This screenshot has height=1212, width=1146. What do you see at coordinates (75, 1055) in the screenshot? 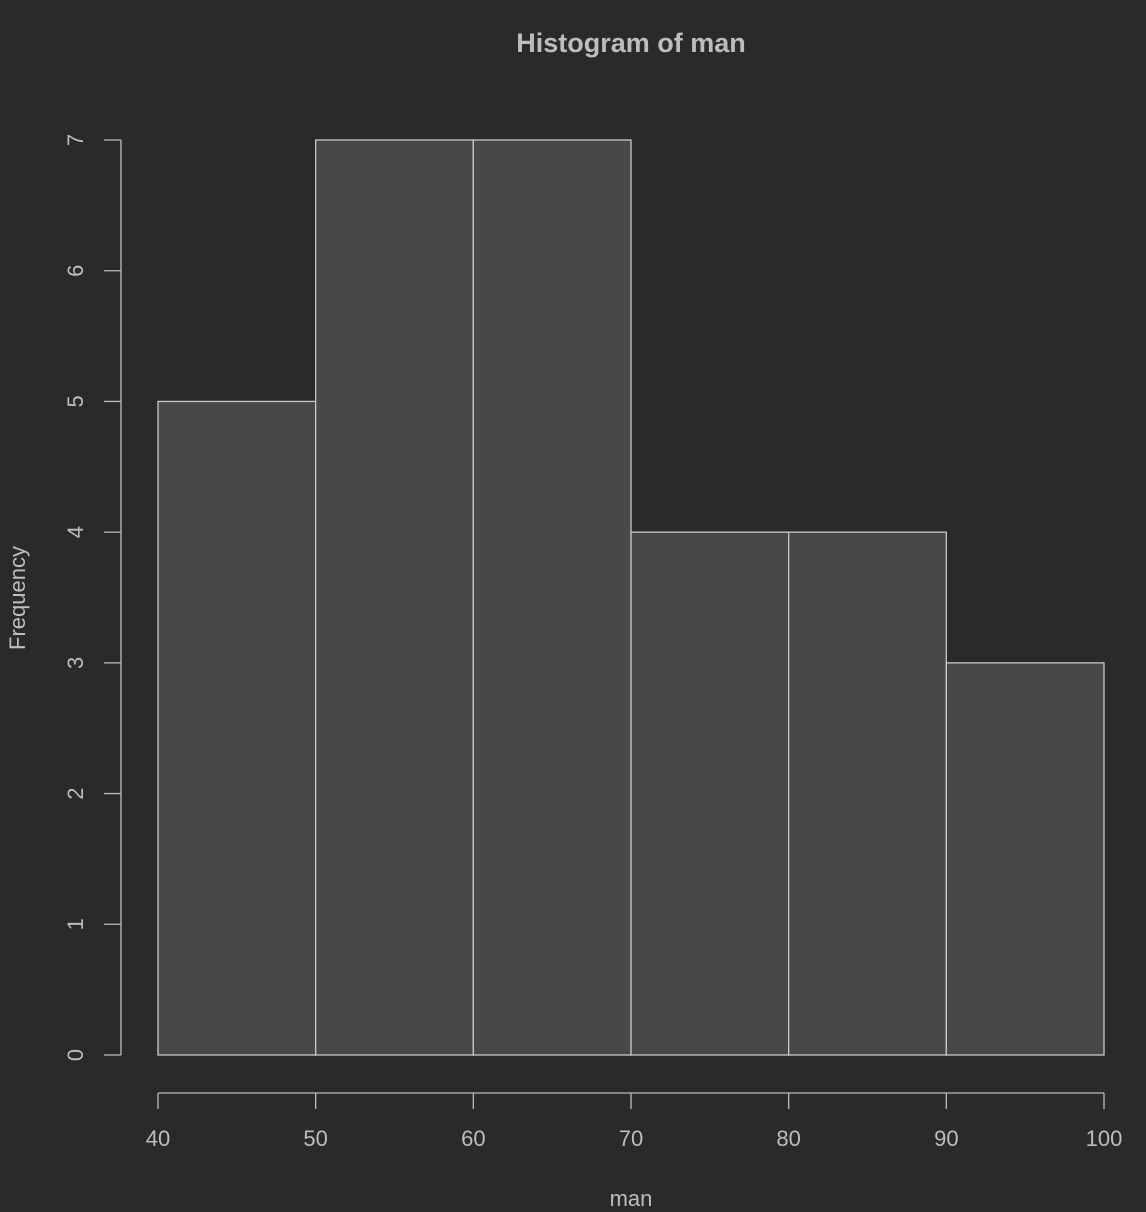
I see `y-tick-label: 0` at bounding box center [75, 1055].